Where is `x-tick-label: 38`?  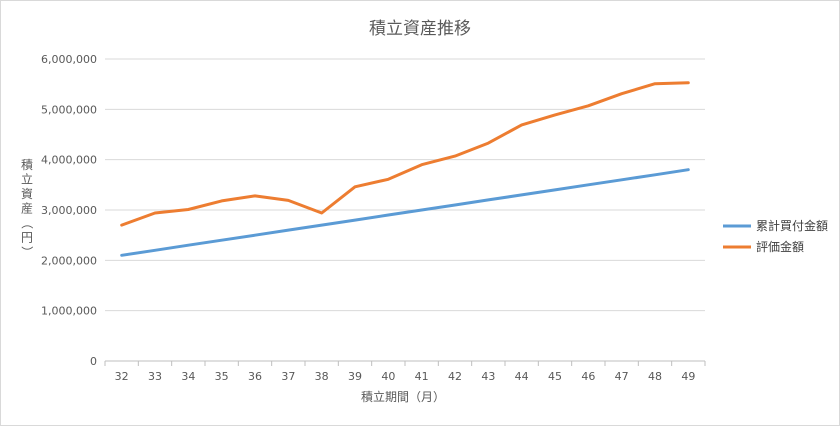
x-tick-label: 38 is located at coordinates (322, 376).